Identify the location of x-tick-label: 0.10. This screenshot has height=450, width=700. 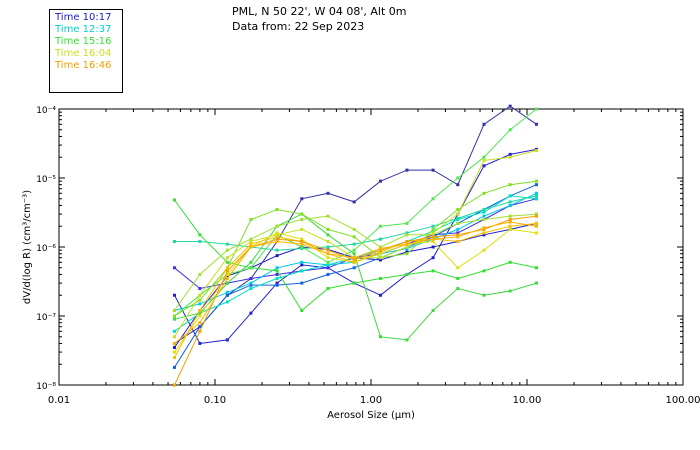
(215, 400).